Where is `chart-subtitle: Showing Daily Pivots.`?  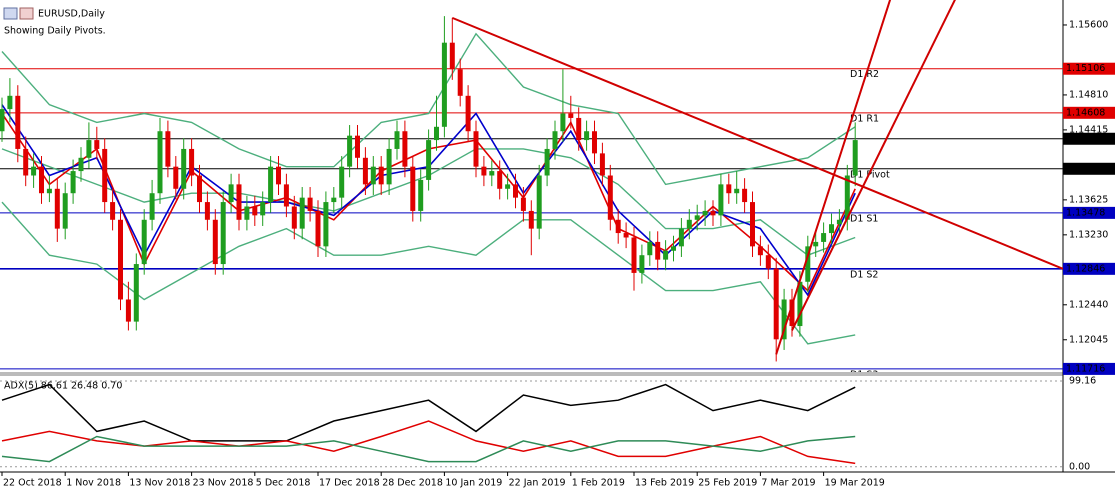 chart-subtitle: Showing Daily Pivots. is located at coordinates (55, 31).